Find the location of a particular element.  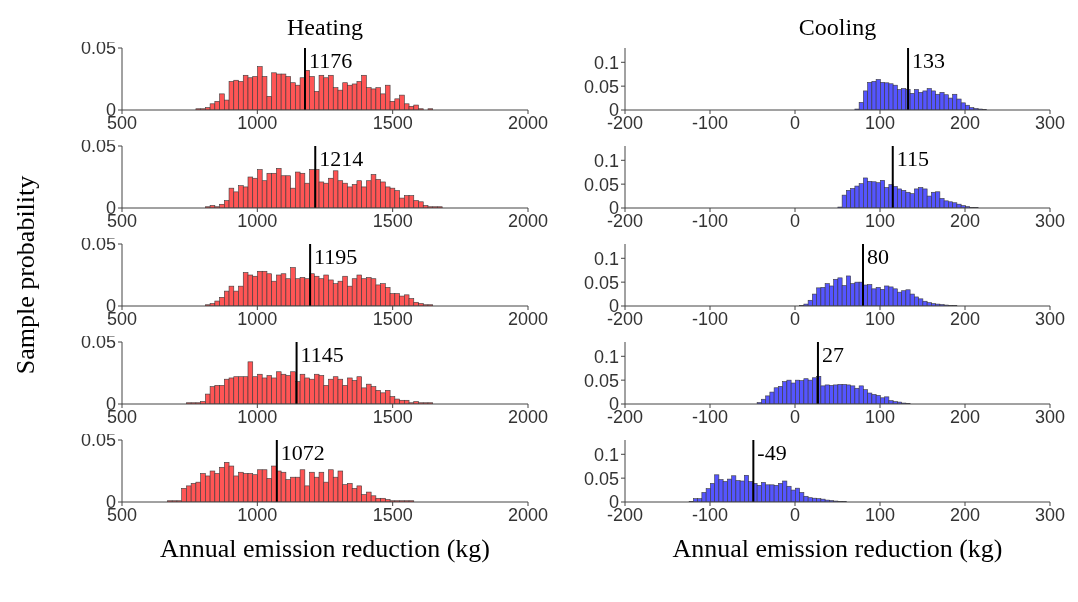

chart-title: Cooling is located at coordinates (837, 27).